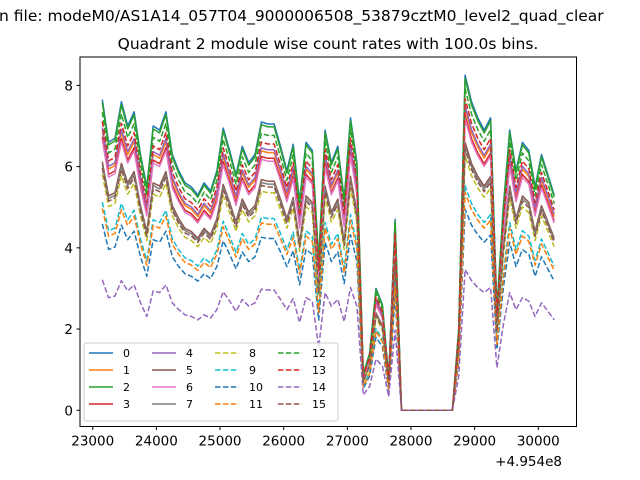 The width and height of the screenshot is (640, 480). Describe the element at coordinates (126, 353) in the screenshot. I see `legend-label: 0` at that location.